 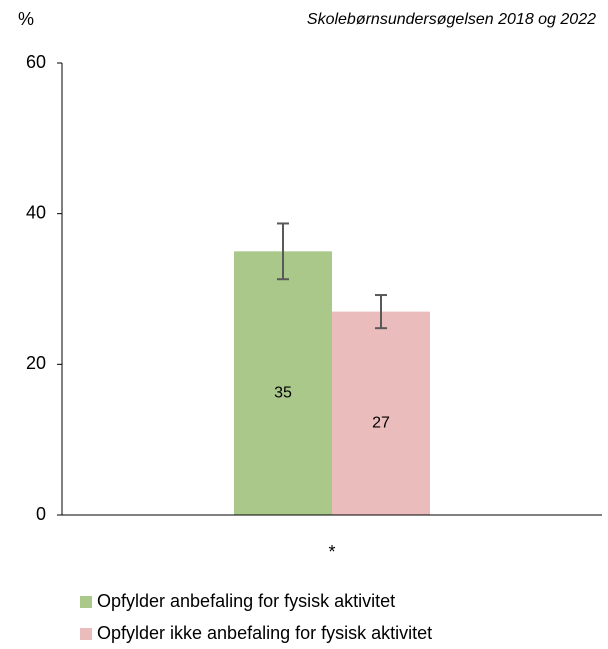 What do you see at coordinates (36, 363) in the screenshot?
I see `y-tick-label: 20` at bounding box center [36, 363].